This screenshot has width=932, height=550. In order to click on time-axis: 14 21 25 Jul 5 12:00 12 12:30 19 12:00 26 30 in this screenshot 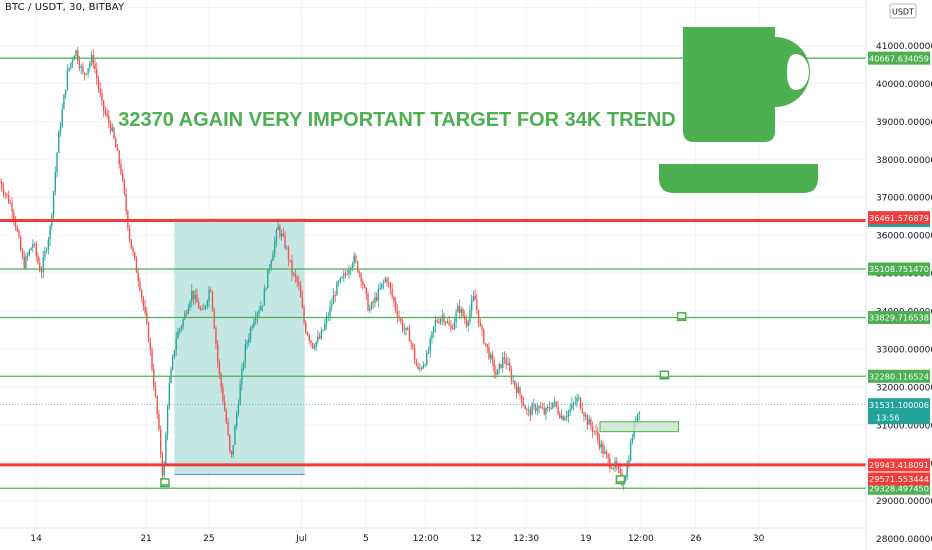, I will do `click(433, 535)`.